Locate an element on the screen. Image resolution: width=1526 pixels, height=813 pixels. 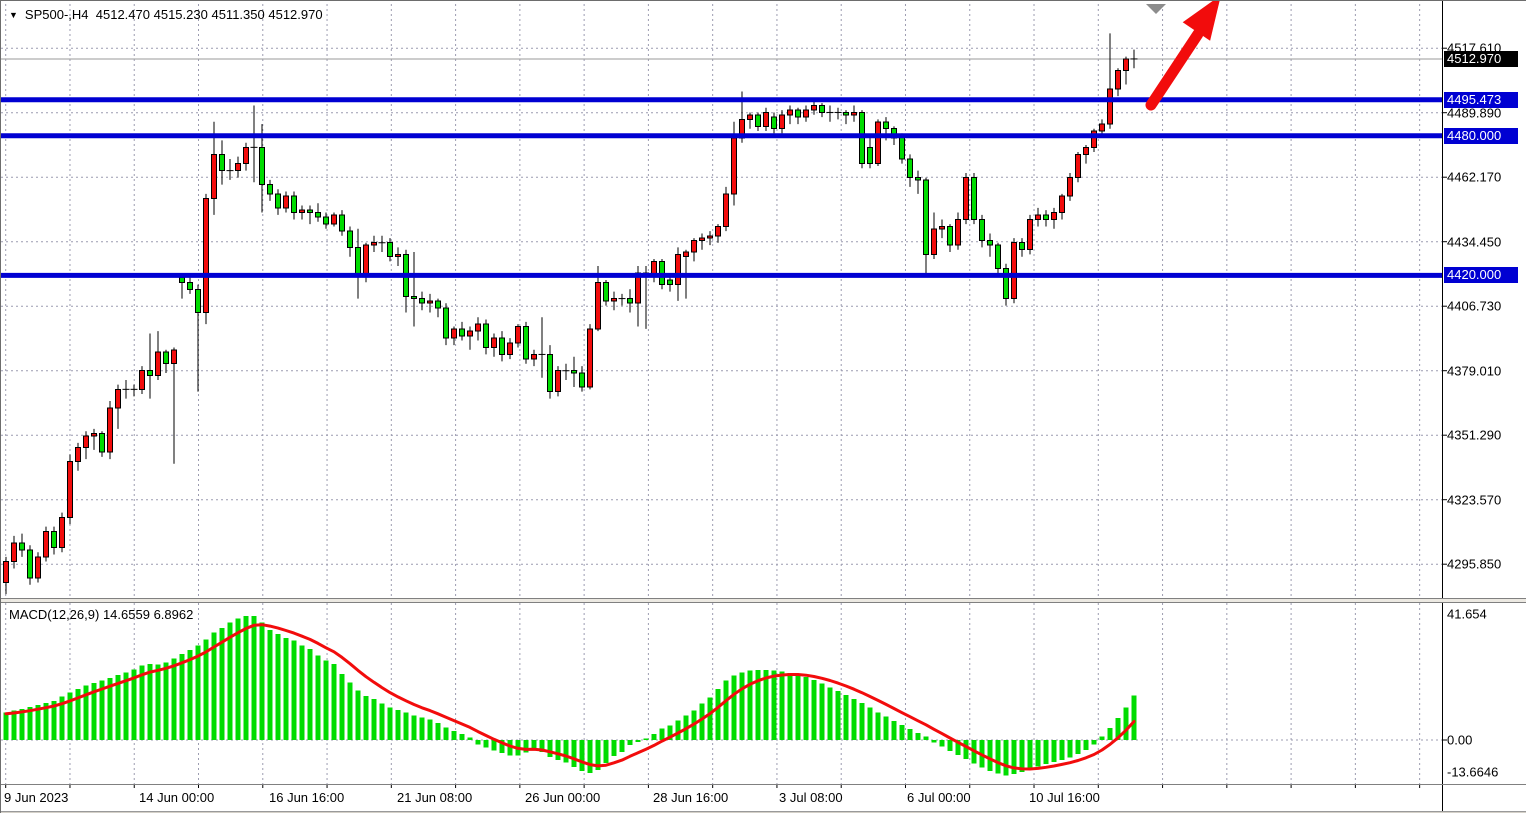
macd-signal-line is located at coordinates (570, 697).